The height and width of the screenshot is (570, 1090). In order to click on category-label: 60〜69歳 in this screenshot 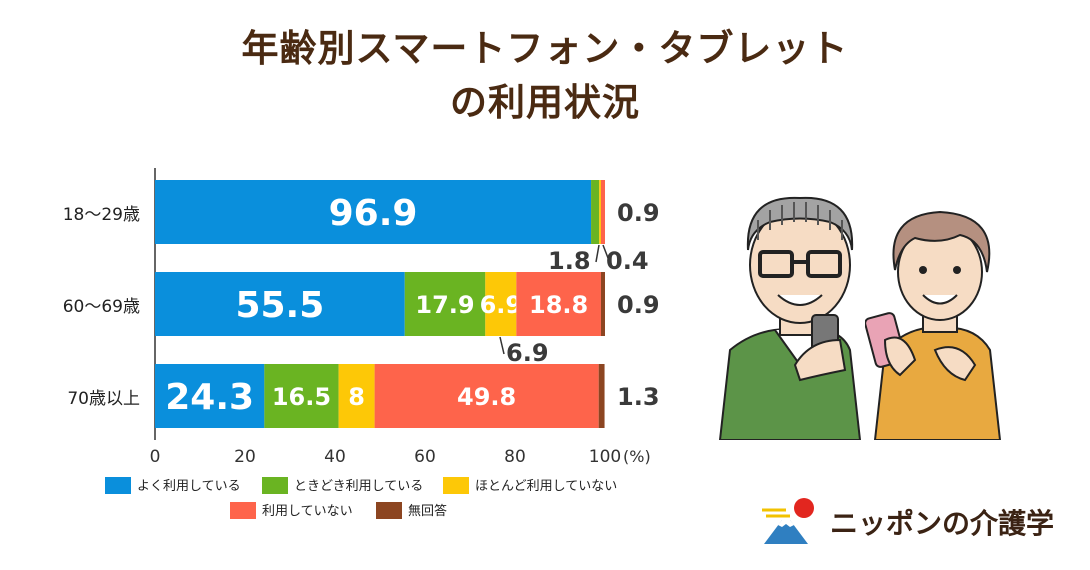, I will do `click(101, 307)`.